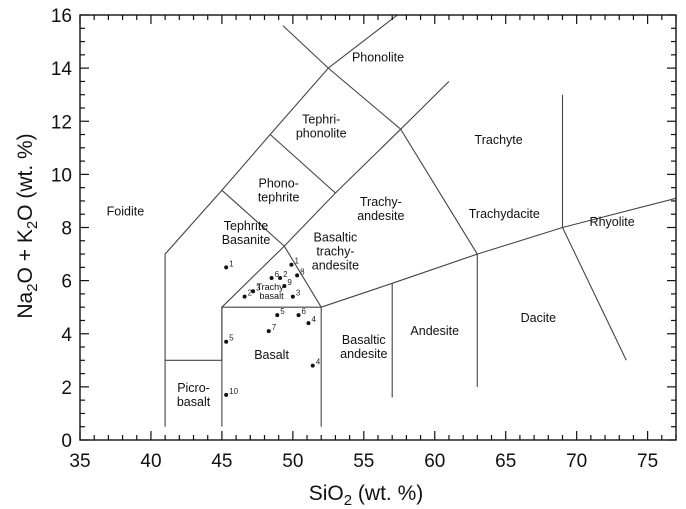 Image resolution: width=686 pixels, height=509 pixels. Describe the element at coordinates (321, 134) in the screenshot. I see `field-label-line: phonolite` at that location.